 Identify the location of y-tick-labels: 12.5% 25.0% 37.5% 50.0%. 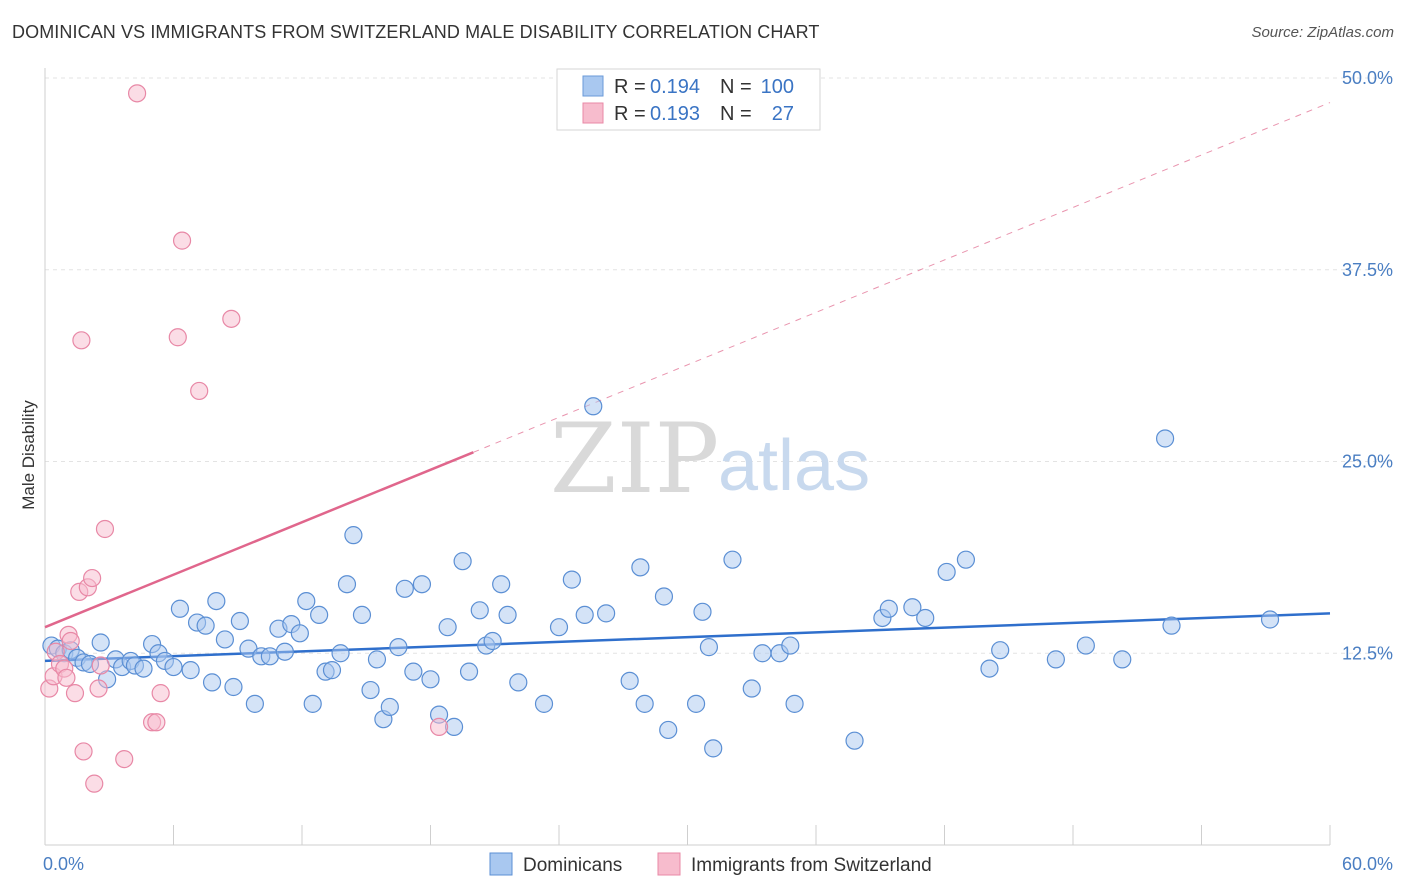
(1367, 365).